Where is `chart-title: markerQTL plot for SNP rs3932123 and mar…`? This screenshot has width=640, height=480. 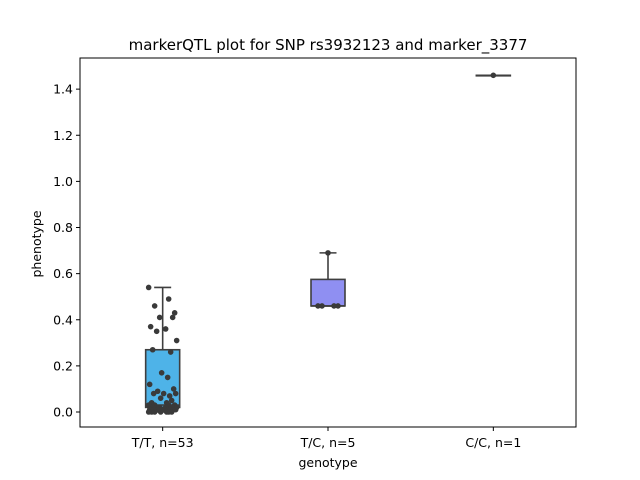 chart-title: markerQTL plot for SNP rs3932123 and mar… is located at coordinates (328, 45).